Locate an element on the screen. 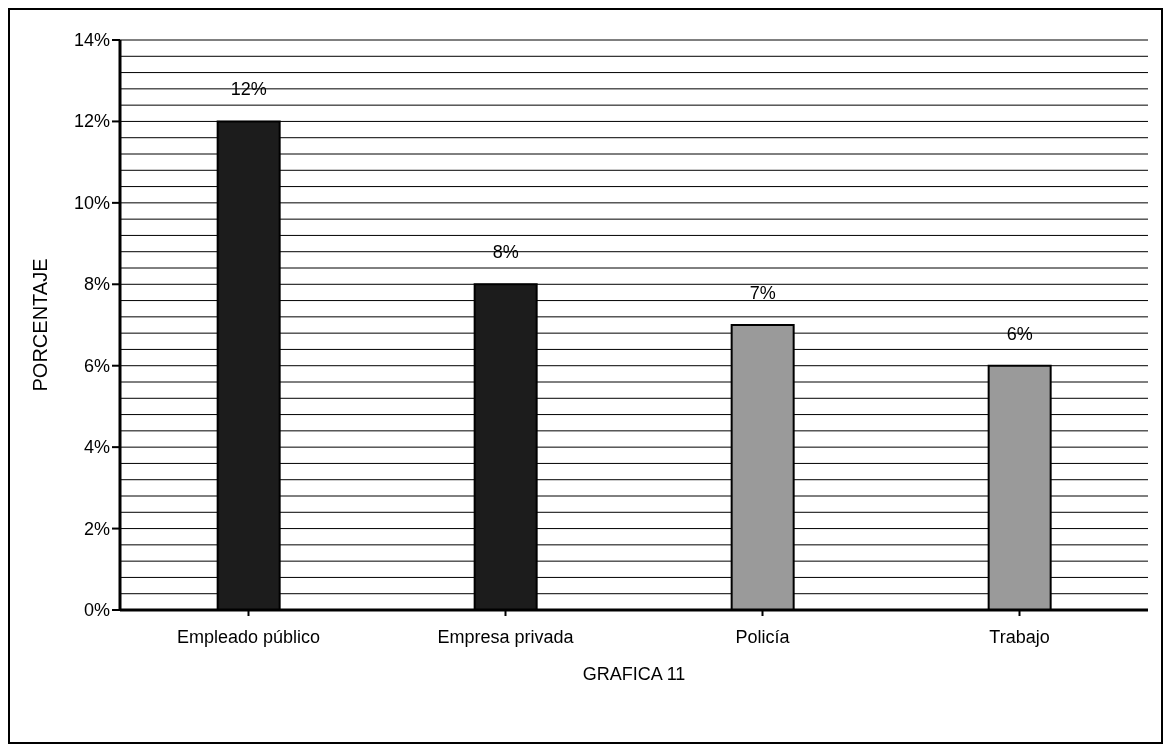 The height and width of the screenshot is (754, 1173). y-tick-label: 4% is located at coordinates (96, 447).